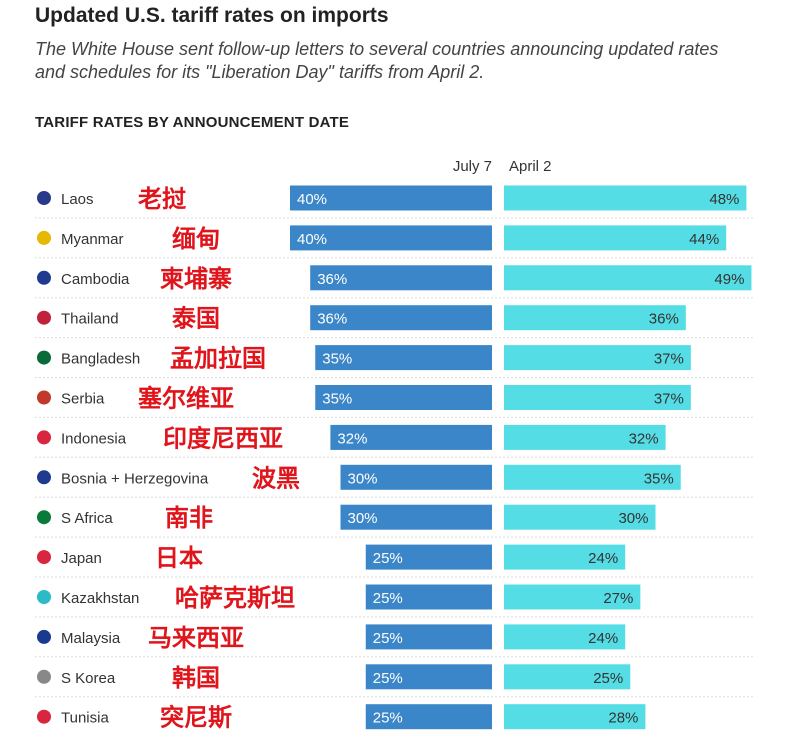 This screenshot has height=739, width=800. What do you see at coordinates (530, 166) in the screenshot?
I see `legend-april2: April 2` at bounding box center [530, 166].